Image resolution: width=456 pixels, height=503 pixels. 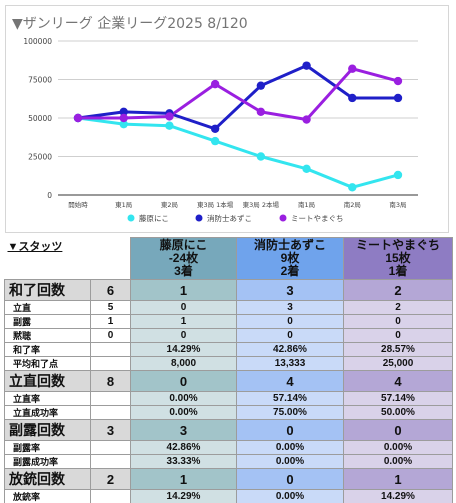 I want to click on legend-label: ミートやまぐち, so click(x=317, y=218).